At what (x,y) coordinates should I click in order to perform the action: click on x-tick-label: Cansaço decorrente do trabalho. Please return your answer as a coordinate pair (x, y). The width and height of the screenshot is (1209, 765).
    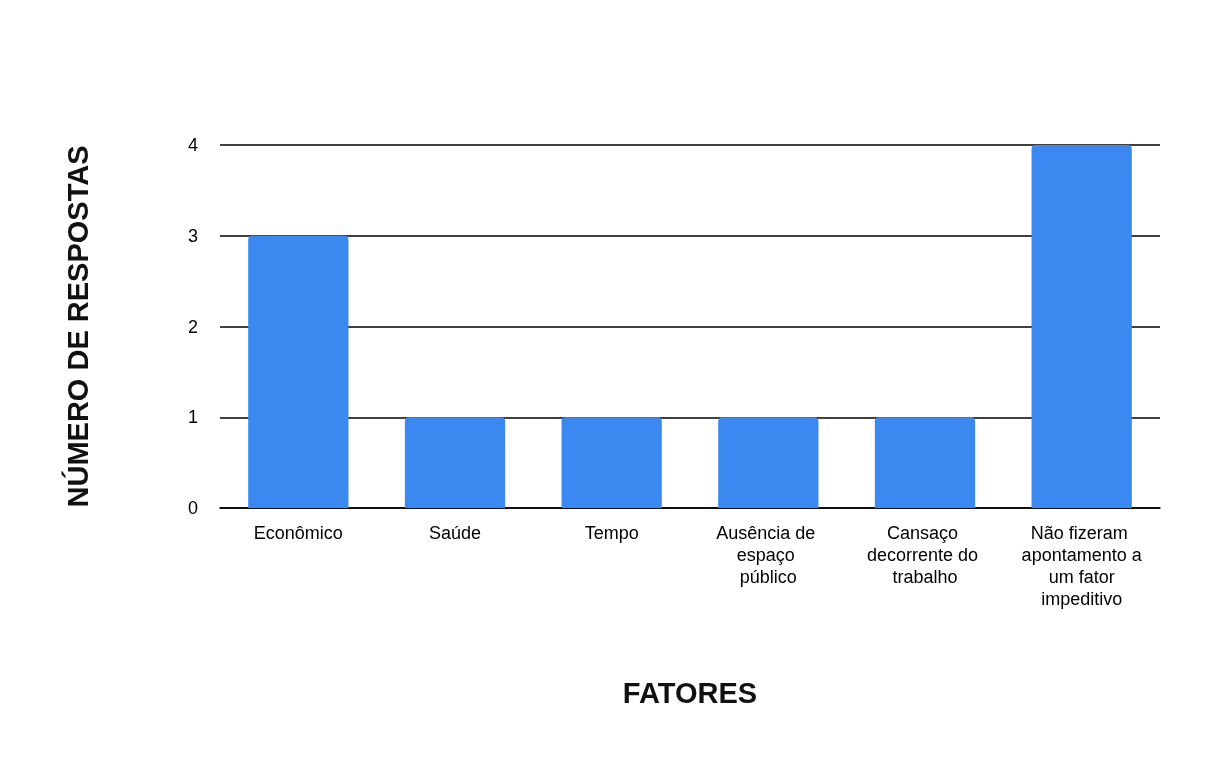
    Looking at the image, I should click on (925, 555).